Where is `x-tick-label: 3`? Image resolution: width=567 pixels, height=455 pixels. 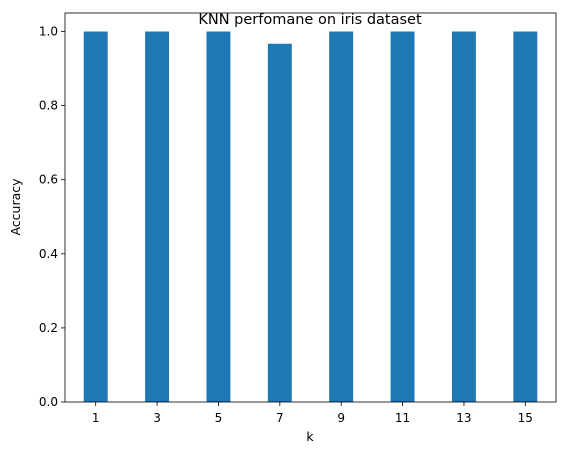
x-tick-label: 3 is located at coordinates (157, 418).